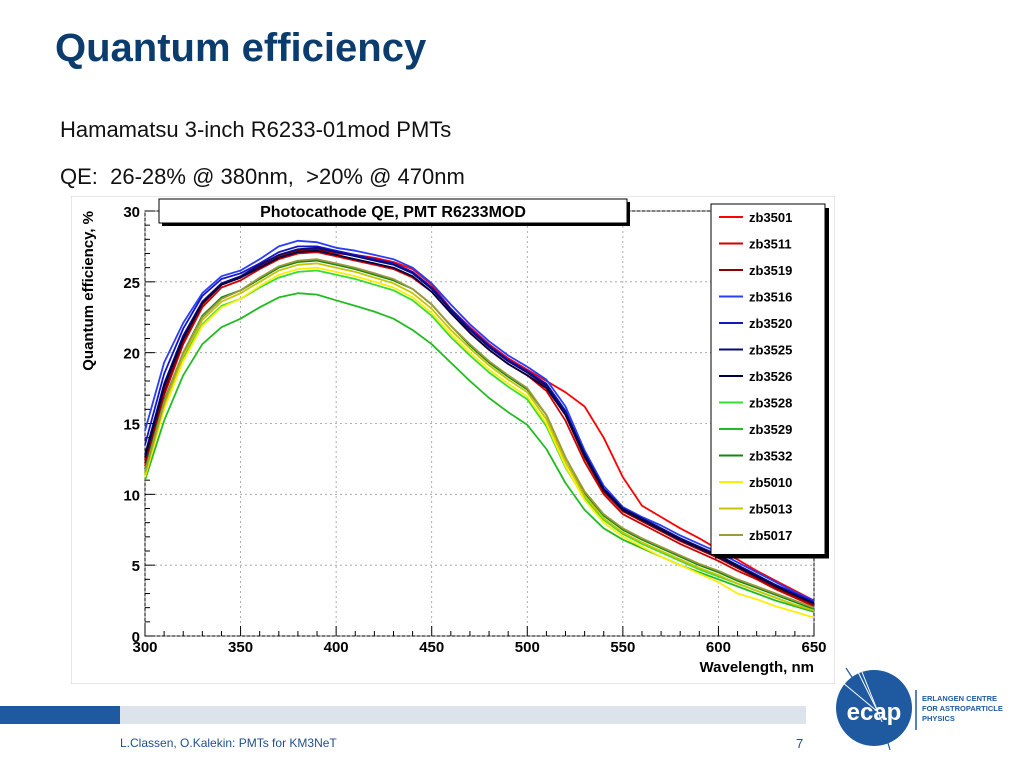 This screenshot has width=1024, height=768. Describe the element at coordinates (622, 647) in the screenshot. I see `x-tick-label: 550` at that location.